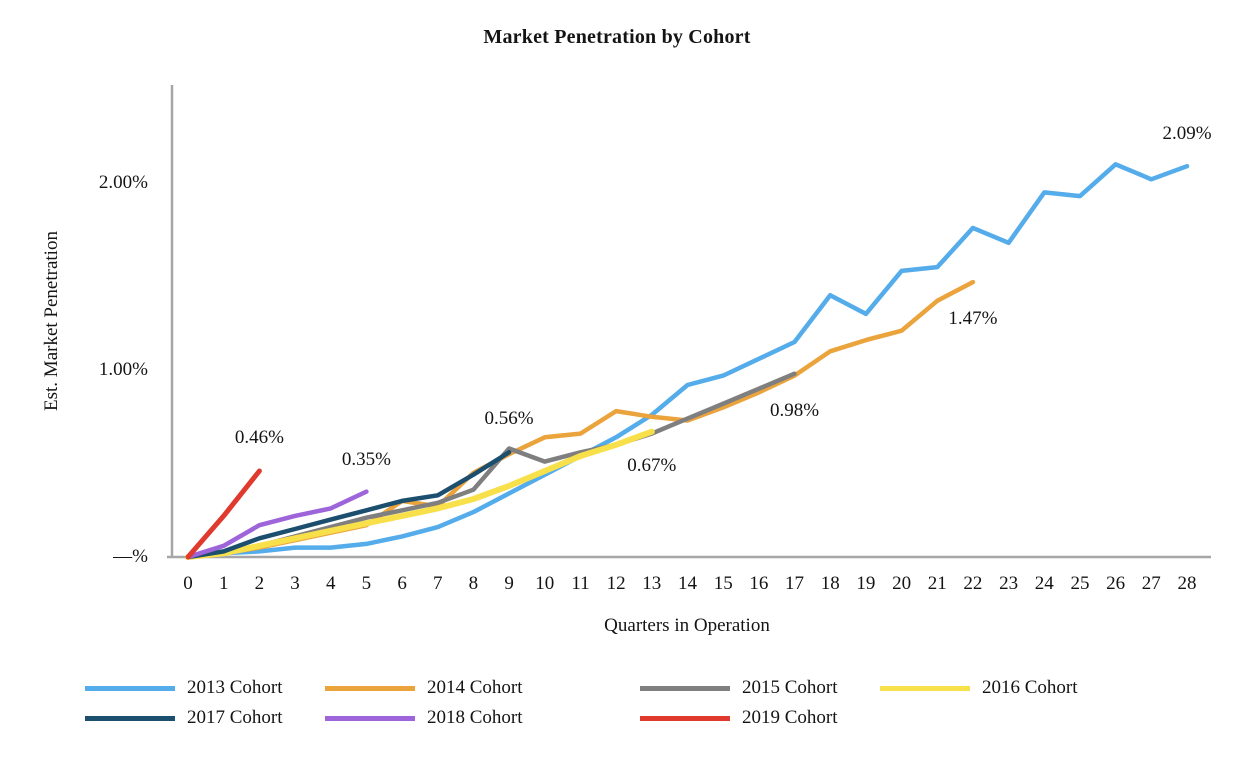  Describe the element at coordinates (366, 459) in the screenshot. I see `data-label-2018-cohort: 0.35%` at that location.